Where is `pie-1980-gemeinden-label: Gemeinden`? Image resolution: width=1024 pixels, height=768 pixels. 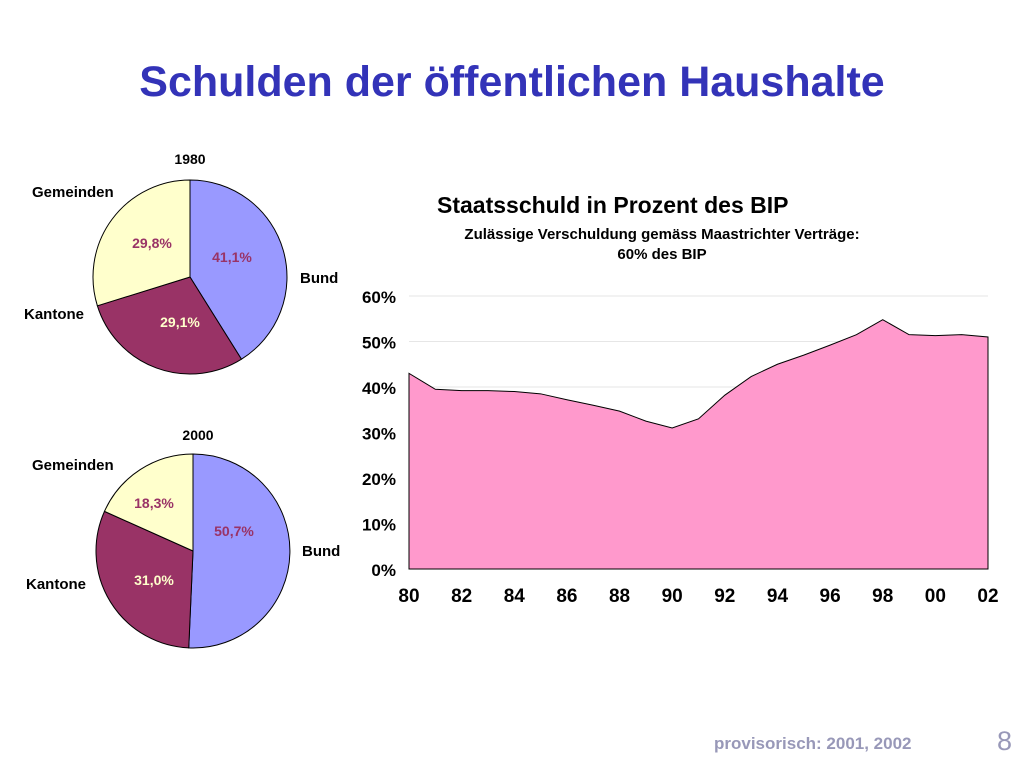 pie-1980-gemeinden-label: Gemeinden is located at coordinates (73, 192).